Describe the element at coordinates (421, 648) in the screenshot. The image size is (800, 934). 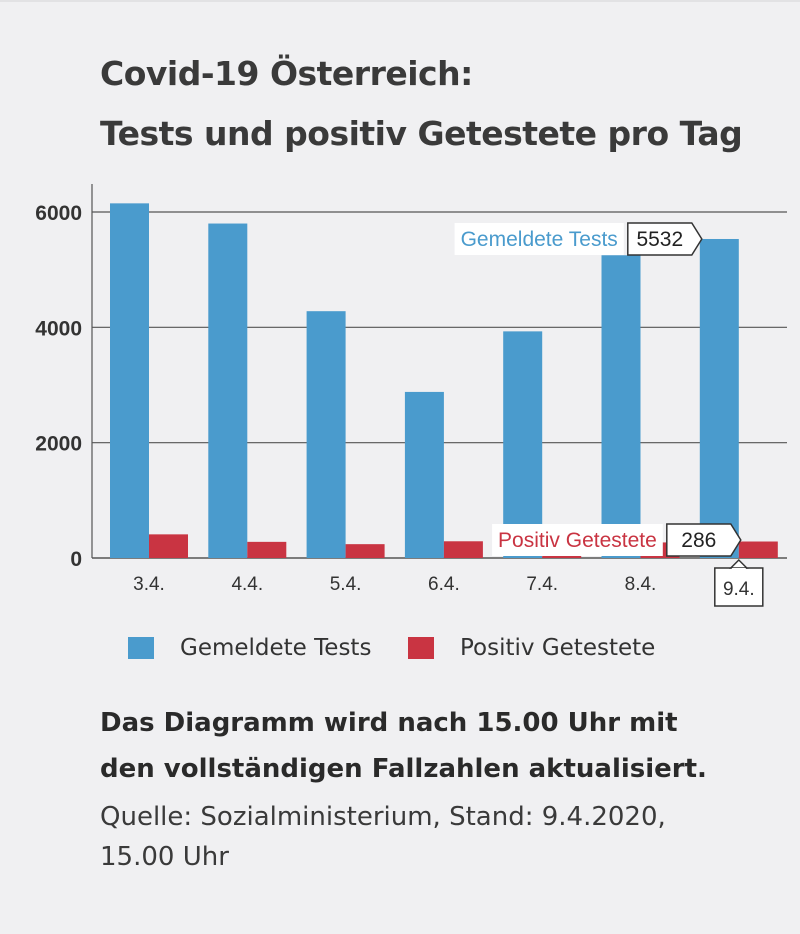
I see `legend-swatch-positive` at that location.